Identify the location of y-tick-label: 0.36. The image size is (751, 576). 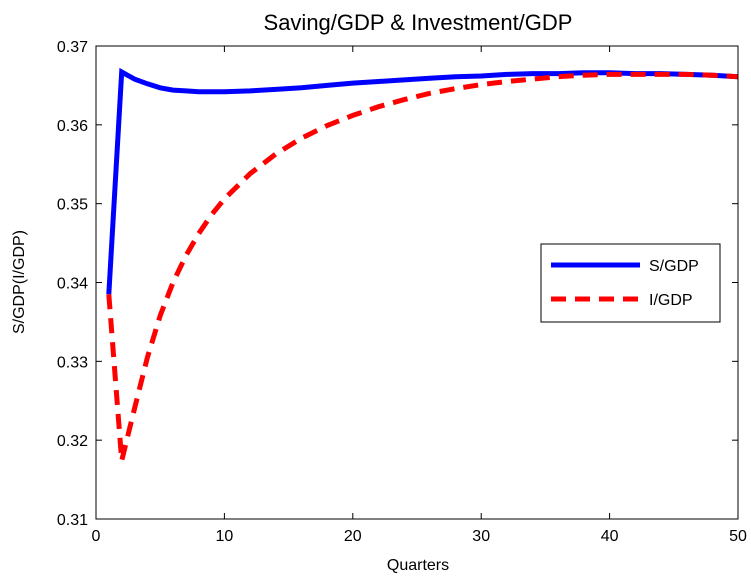
(72, 126).